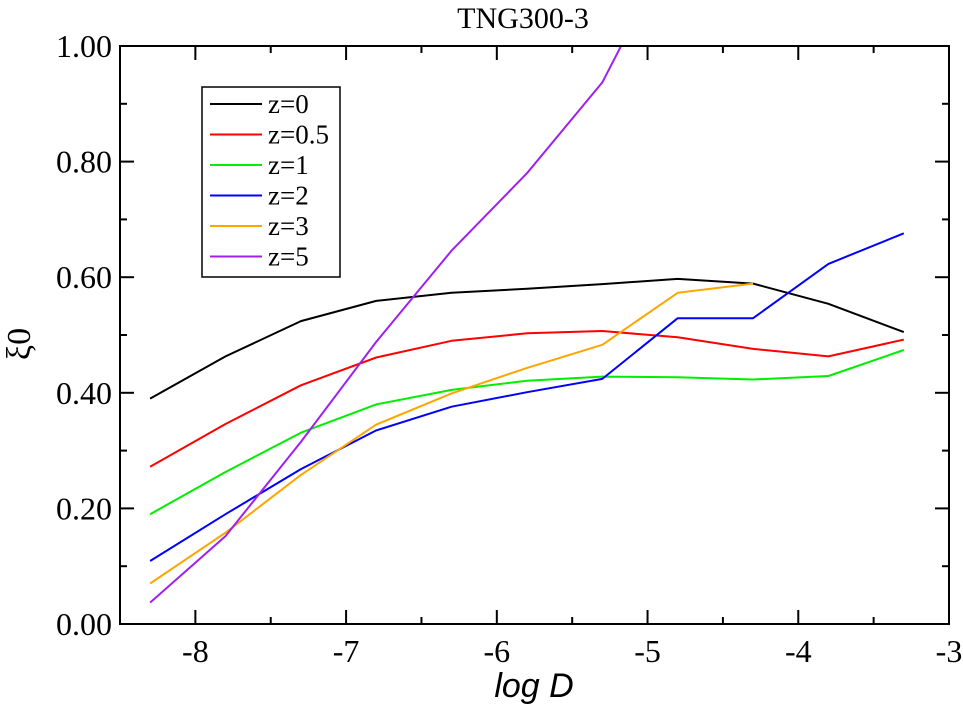 Image resolution: width=963 pixels, height=706 pixels. What do you see at coordinates (84, 277) in the screenshot?
I see `y-tick-label: 0.60` at bounding box center [84, 277].